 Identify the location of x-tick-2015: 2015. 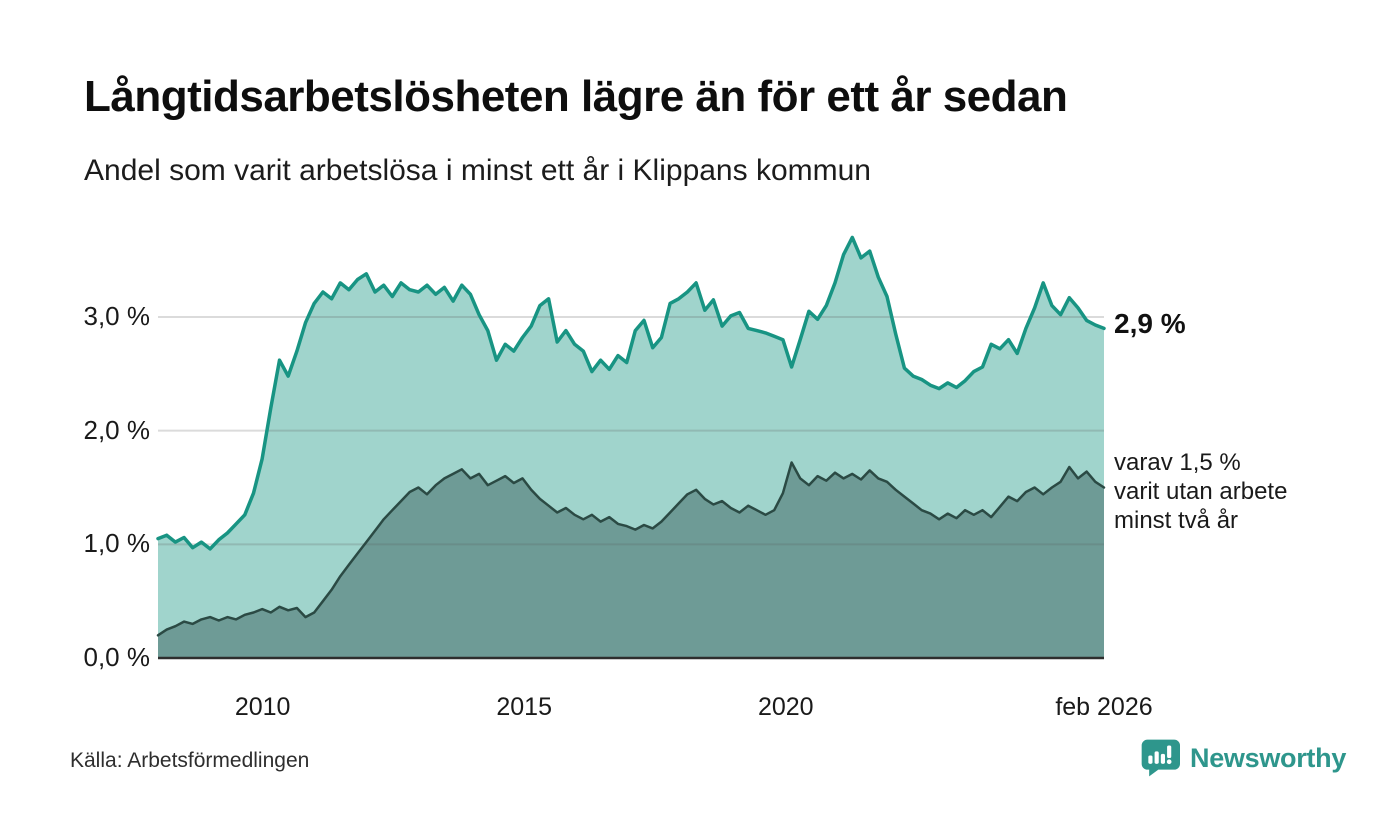
(524, 707).